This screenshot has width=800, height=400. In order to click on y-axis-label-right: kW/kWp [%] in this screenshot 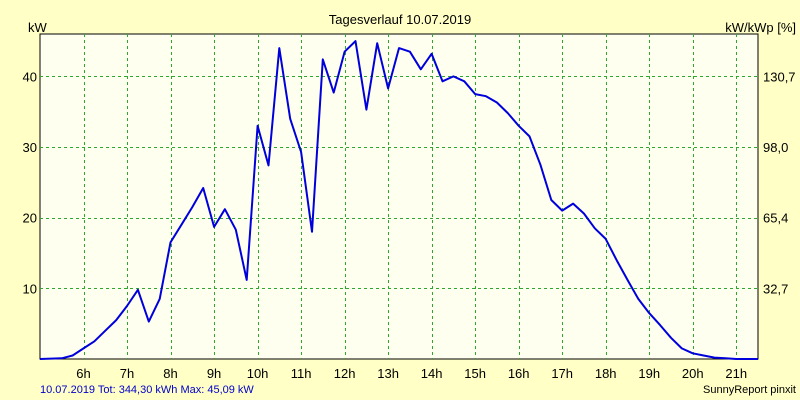, I will do `click(760, 27)`.